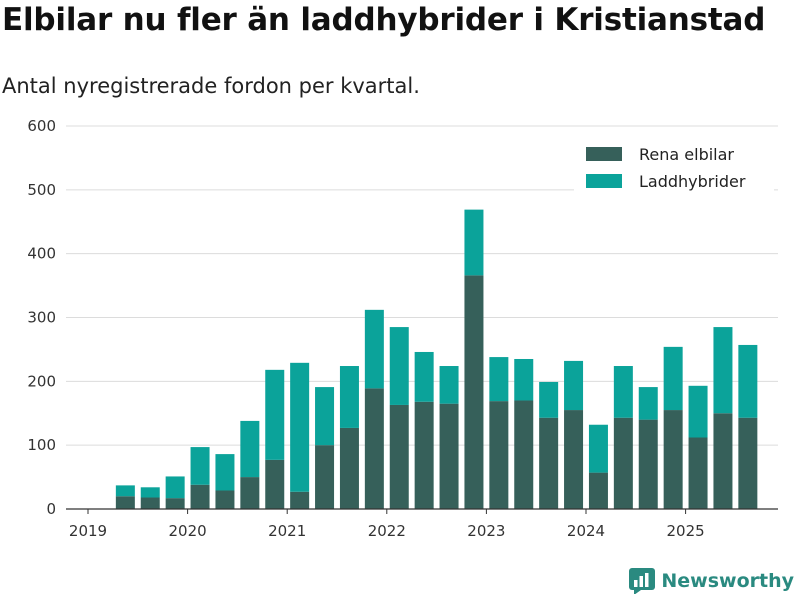 This screenshot has height=600, width=800. What do you see at coordinates (727, 581) in the screenshot?
I see `brand-name: Newsworthy` at bounding box center [727, 581].